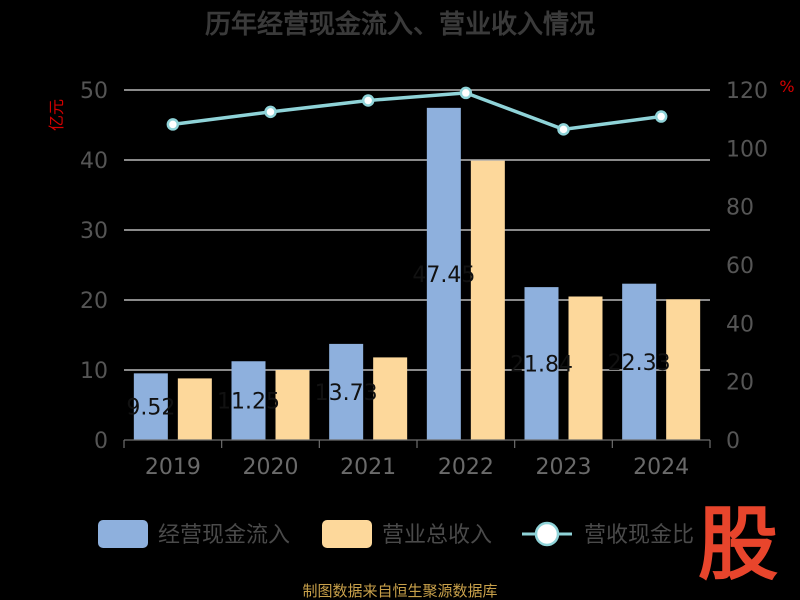  I want to click on bar-data-label: 9.52, so click(150, 408).